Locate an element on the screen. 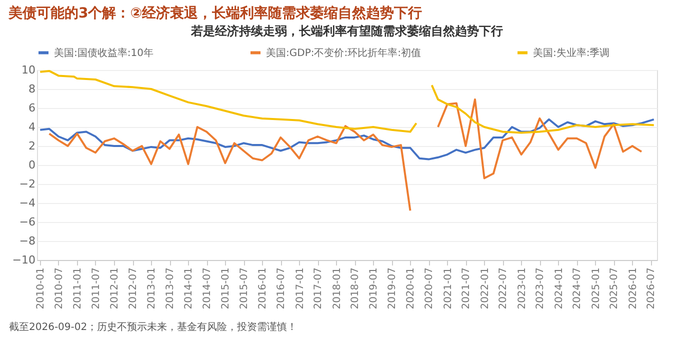  x-tick-label: 2012-07 is located at coordinates (134, 289).